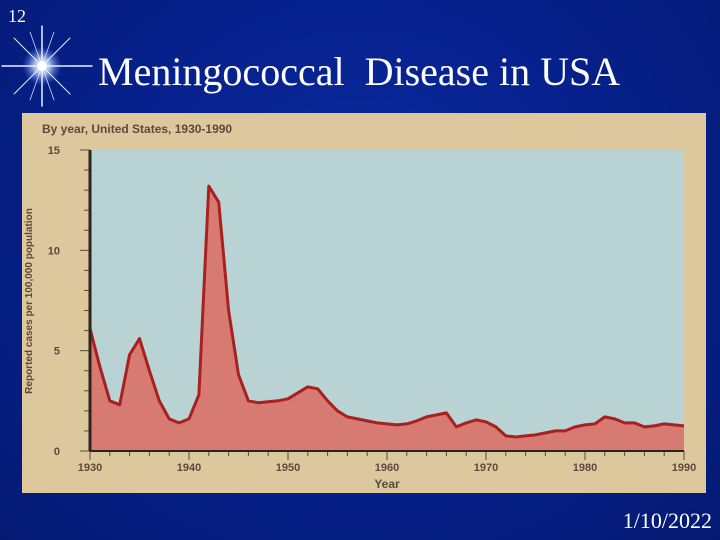 The width and height of the screenshot is (720, 540). What do you see at coordinates (359, 71) in the screenshot?
I see `slide-title: Meningococcal Disease in USA` at bounding box center [359, 71].